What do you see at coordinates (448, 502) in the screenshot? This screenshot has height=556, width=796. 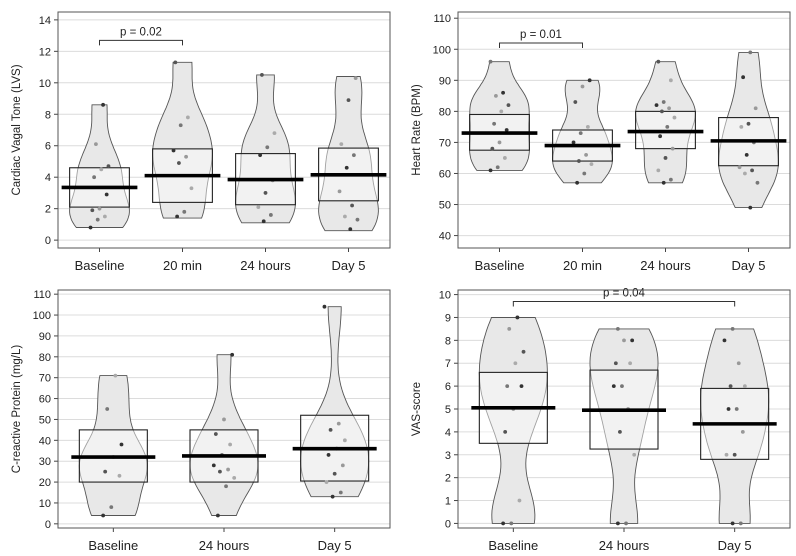 I see `y-tick-label: 1` at bounding box center [448, 502].